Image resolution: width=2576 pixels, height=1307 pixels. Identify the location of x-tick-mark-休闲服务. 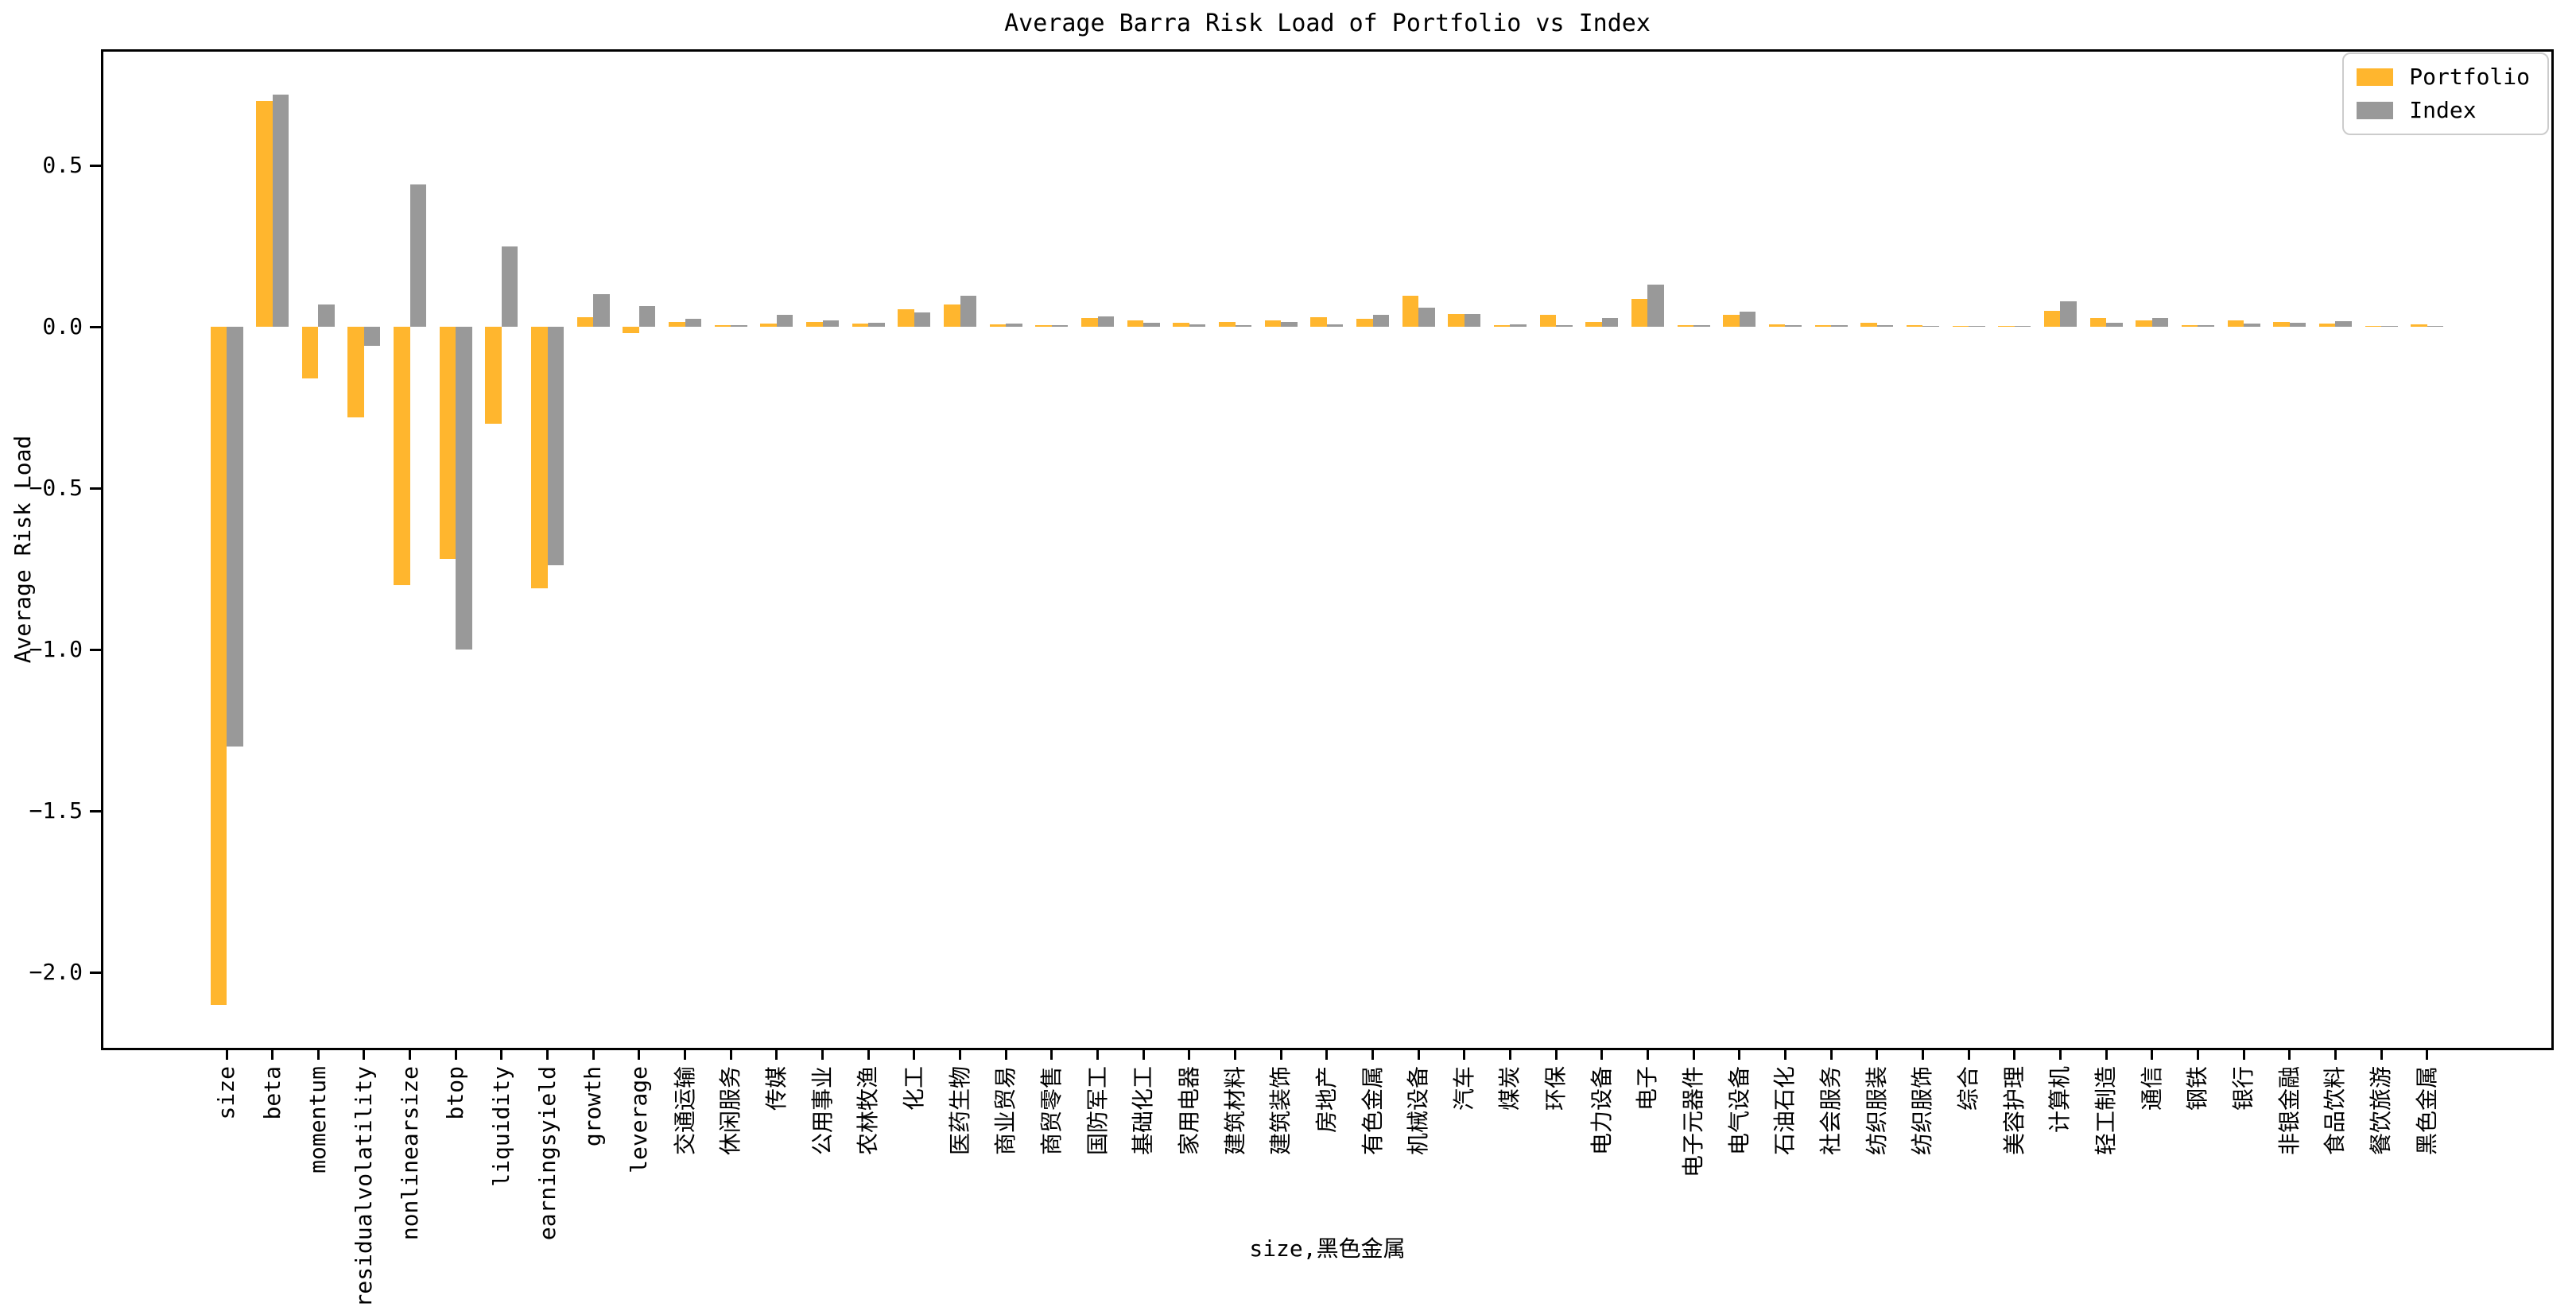
(730, 1055).